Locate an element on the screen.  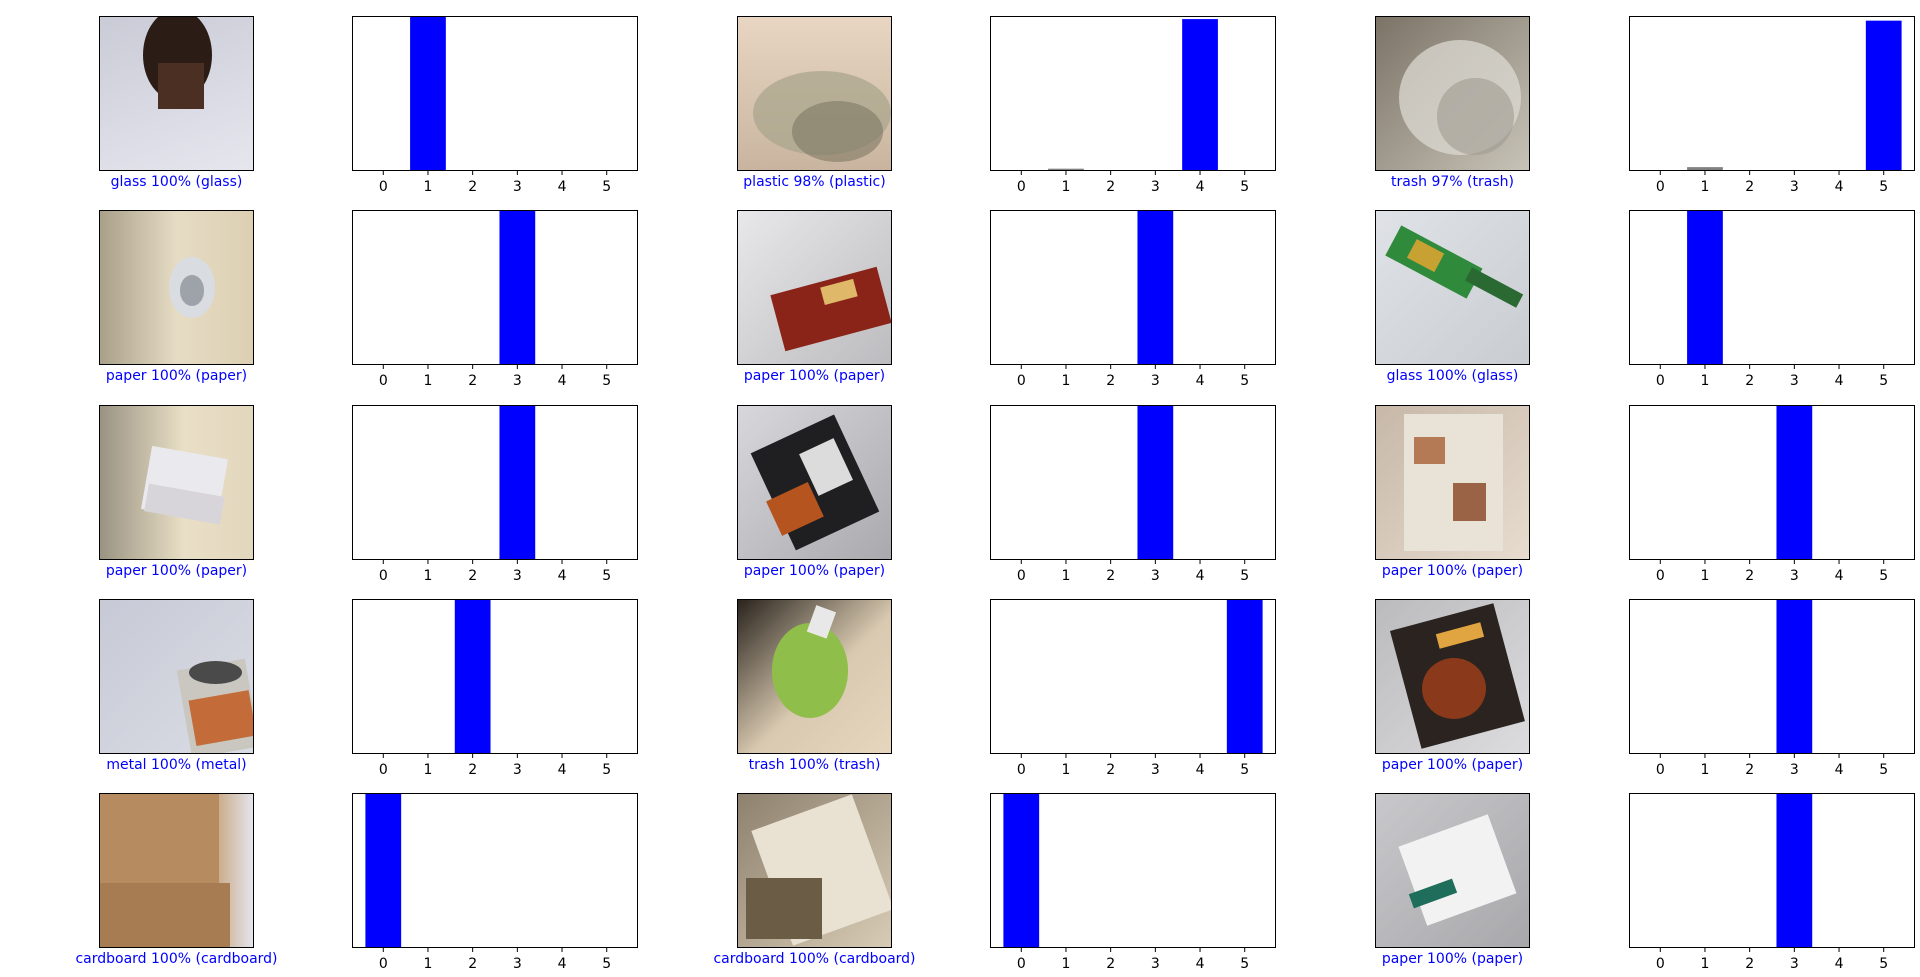
packaging-photo is located at coordinates (814, 482).